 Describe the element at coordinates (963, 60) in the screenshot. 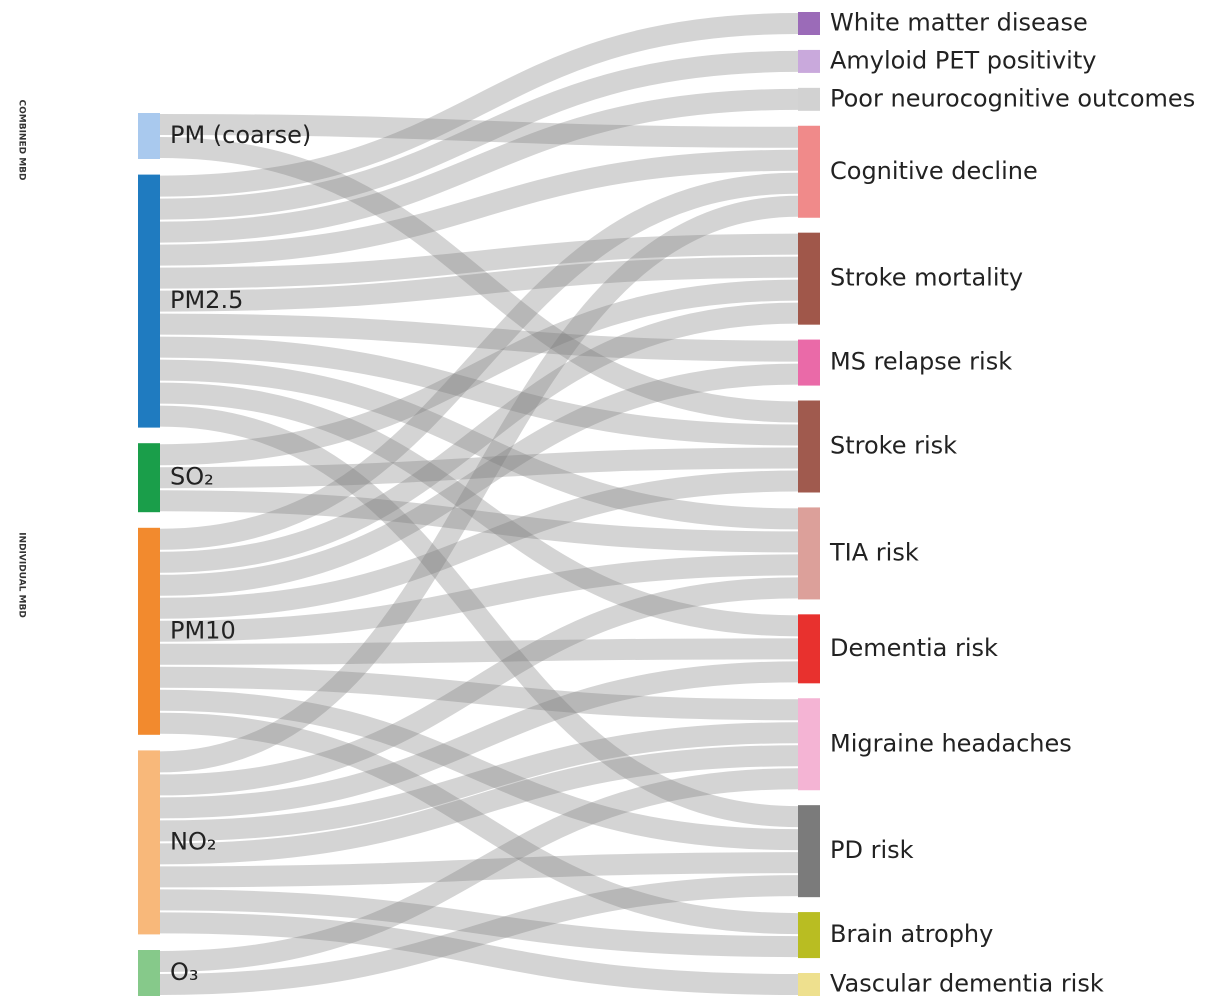

I see `target-label: Amyloid PET positivity` at that location.